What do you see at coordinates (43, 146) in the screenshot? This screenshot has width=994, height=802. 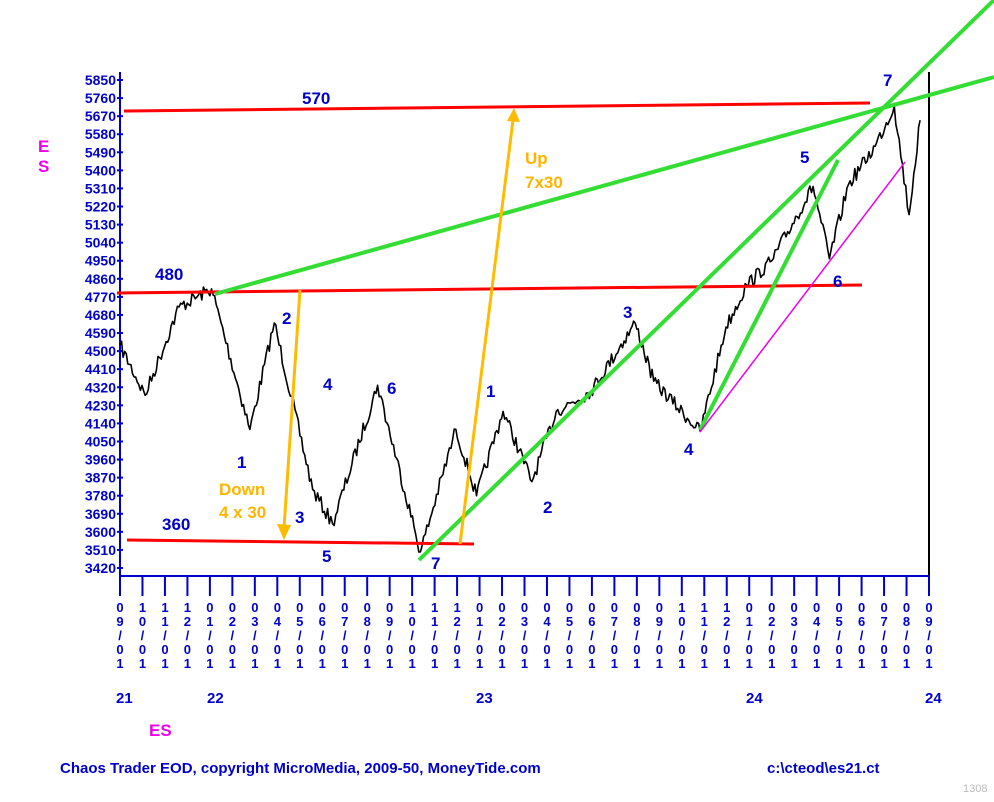 I see `symbol-letter-e: E` at bounding box center [43, 146].